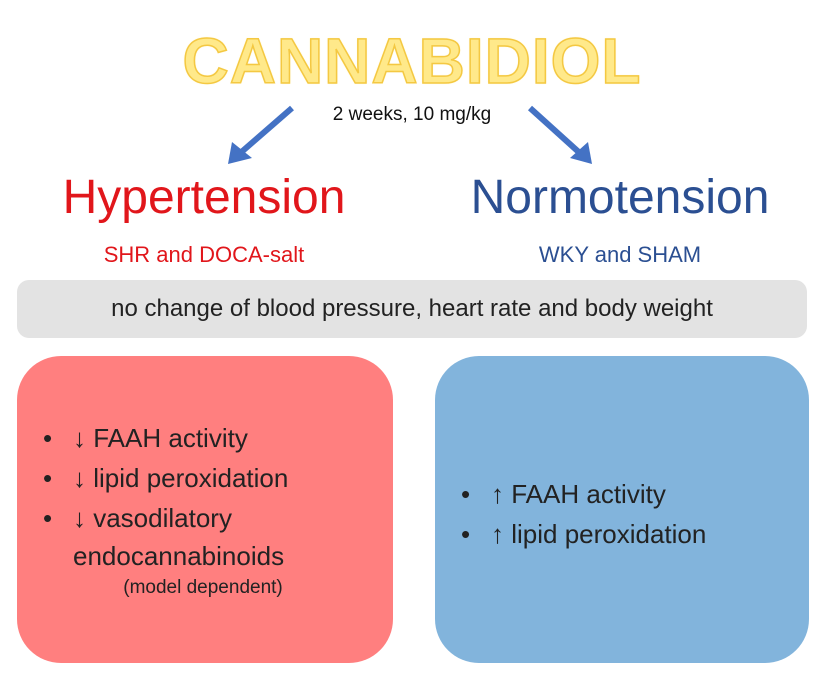 The width and height of the screenshot is (824, 676). What do you see at coordinates (599, 534) in the screenshot?
I see `effect-text: ↑ lipid peroxidation` at bounding box center [599, 534].